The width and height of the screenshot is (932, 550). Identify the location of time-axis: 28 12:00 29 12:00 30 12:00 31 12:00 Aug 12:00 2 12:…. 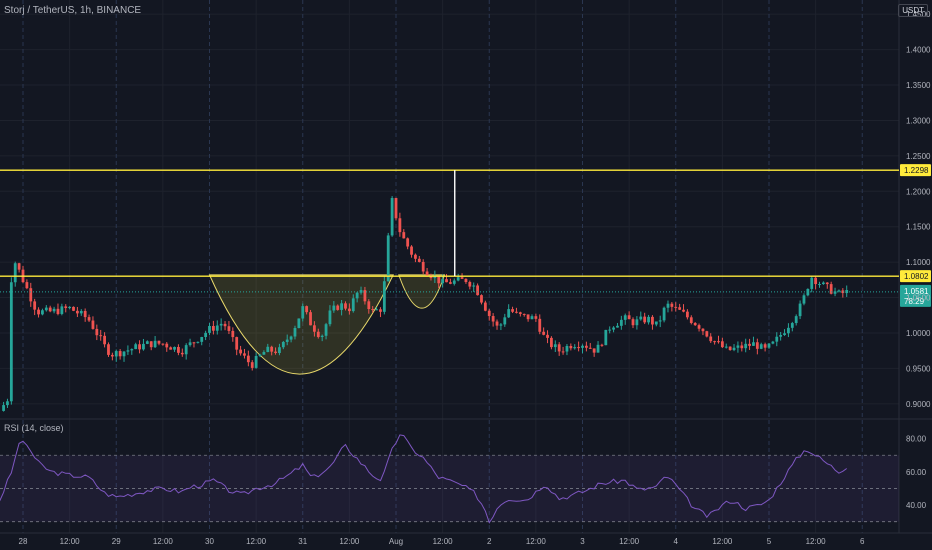
(442, 541).